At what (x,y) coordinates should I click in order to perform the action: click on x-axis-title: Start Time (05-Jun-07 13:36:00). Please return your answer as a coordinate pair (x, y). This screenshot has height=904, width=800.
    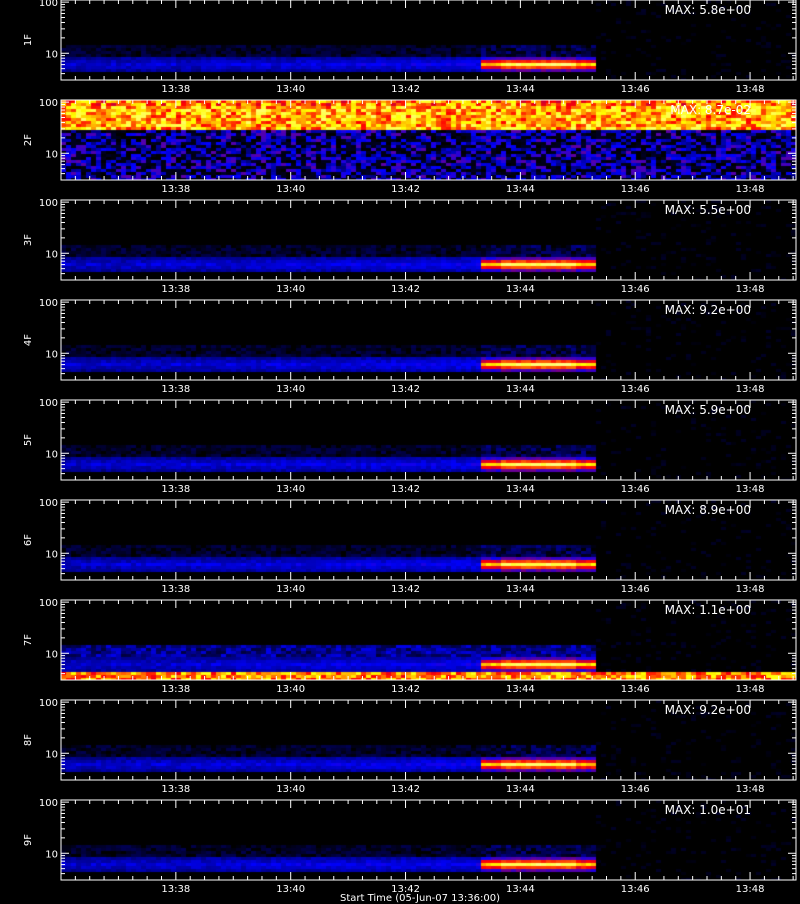
    Looking at the image, I should click on (420, 898).